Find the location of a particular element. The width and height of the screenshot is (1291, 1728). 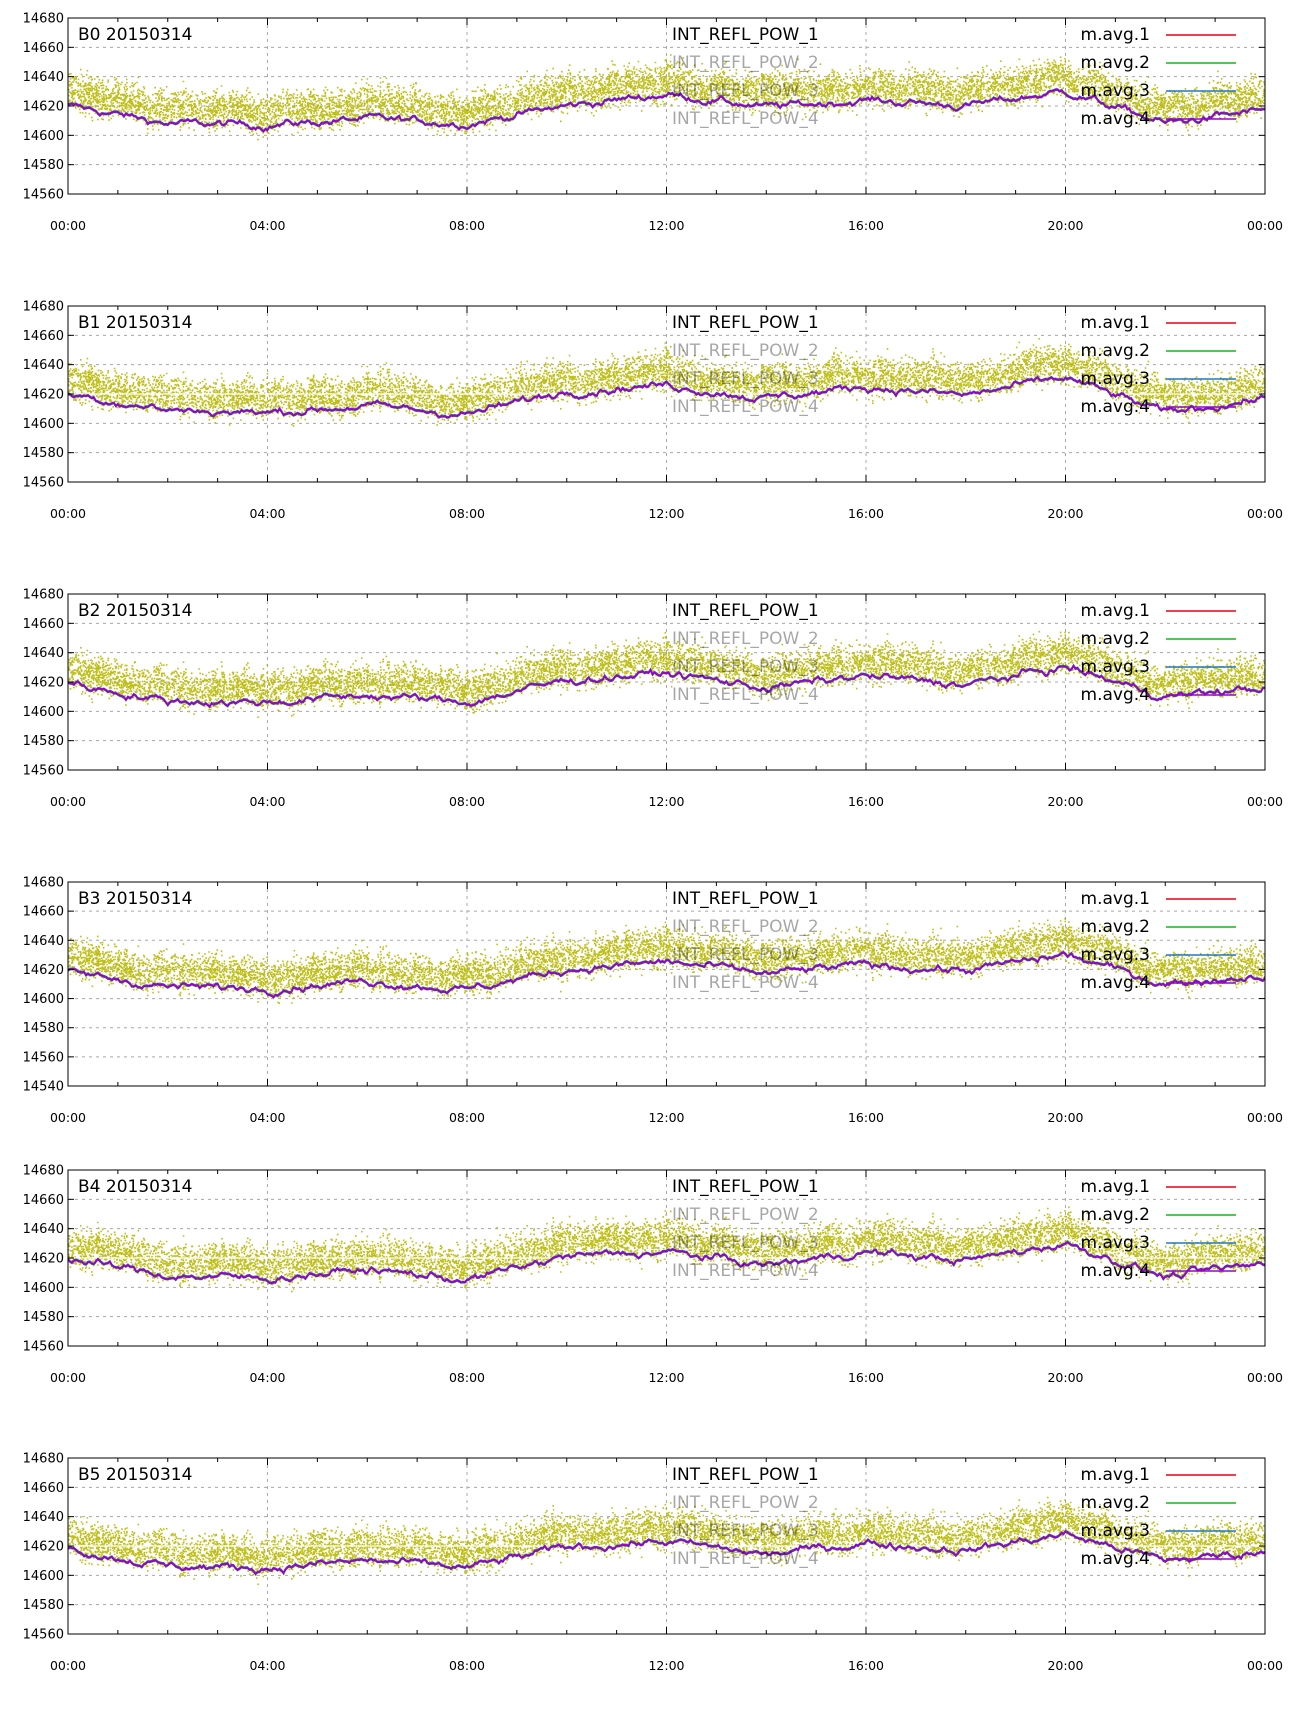

chart-title: B4 20150314 is located at coordinates (135, 1187).